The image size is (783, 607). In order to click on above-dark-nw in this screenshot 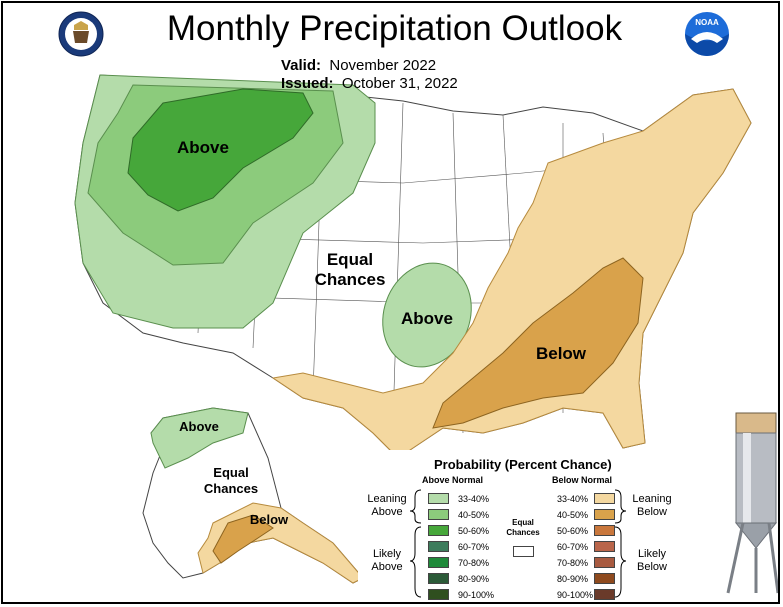, I will do `click(220, 150)`.